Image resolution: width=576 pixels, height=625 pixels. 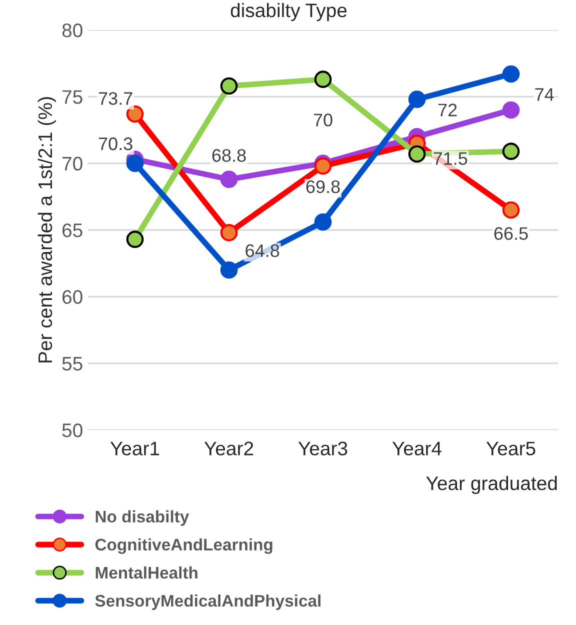 I want to click on y-tick-label: 55, so click(x=72, y=364).